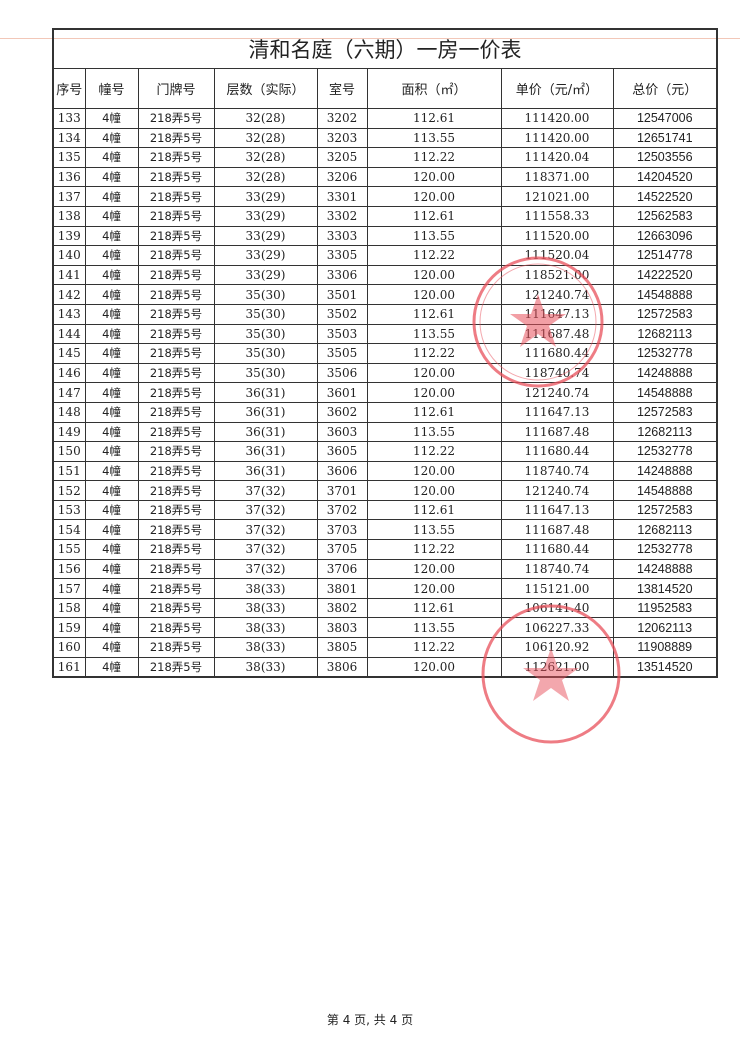 The width and height of the screenshot is (740, 1046). I want to click on header-door-number: 门牌号, so click(176, 88).